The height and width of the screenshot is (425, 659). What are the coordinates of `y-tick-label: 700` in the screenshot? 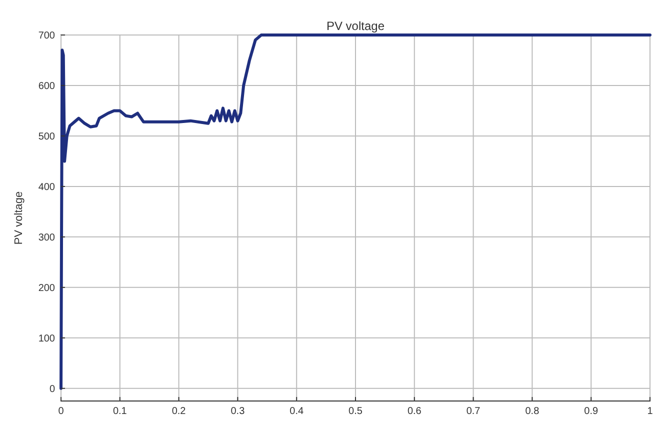 It's located at (47, 36).